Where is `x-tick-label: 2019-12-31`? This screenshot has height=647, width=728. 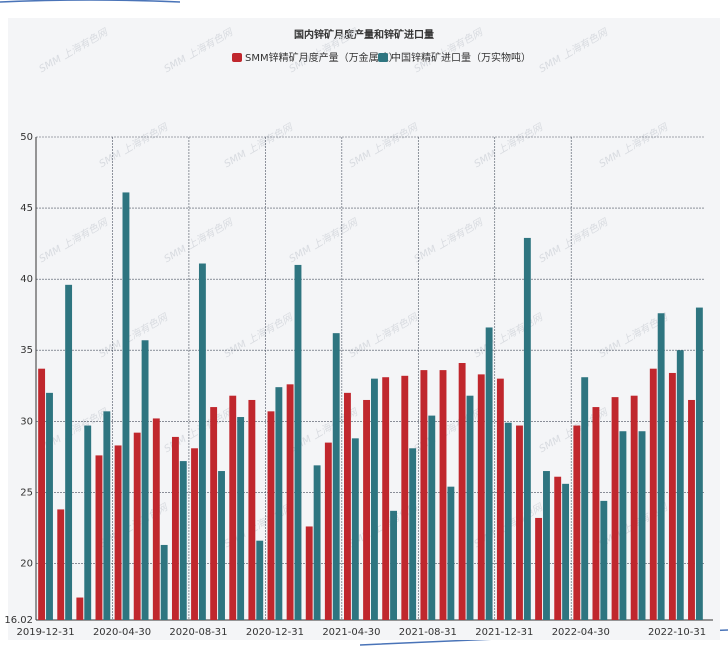
x-tick-label: 2019-12-31 is located at coordinates (45, 632).